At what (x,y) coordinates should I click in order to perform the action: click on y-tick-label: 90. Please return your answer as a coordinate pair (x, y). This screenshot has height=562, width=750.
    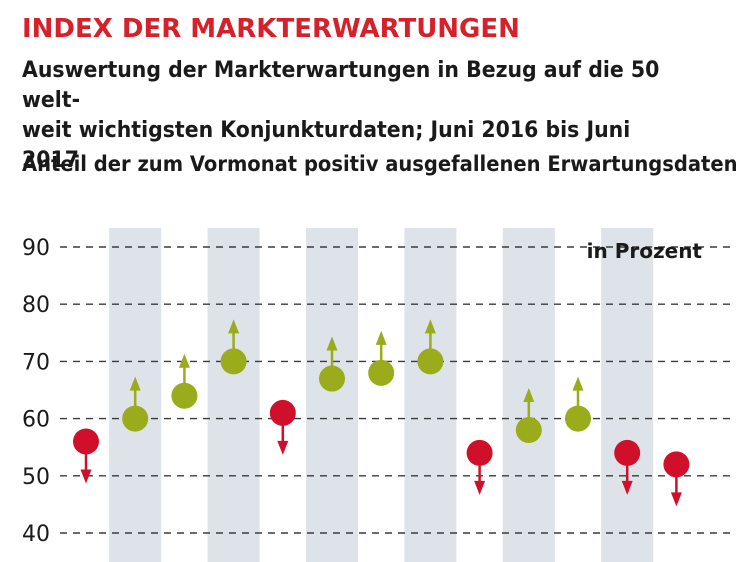
    Looking at the image, I should click on (36, 248).